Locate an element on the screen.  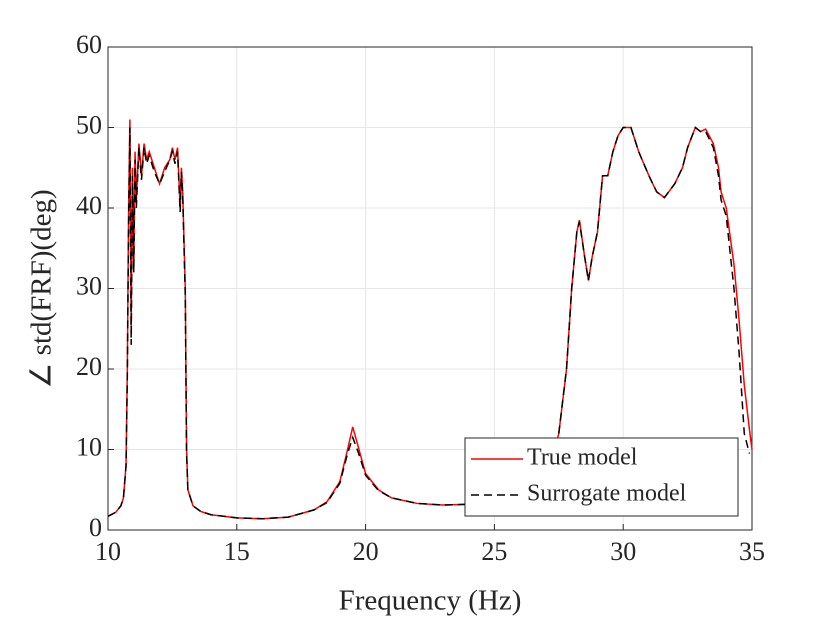
legend-box is located at coordinates (601, 477).